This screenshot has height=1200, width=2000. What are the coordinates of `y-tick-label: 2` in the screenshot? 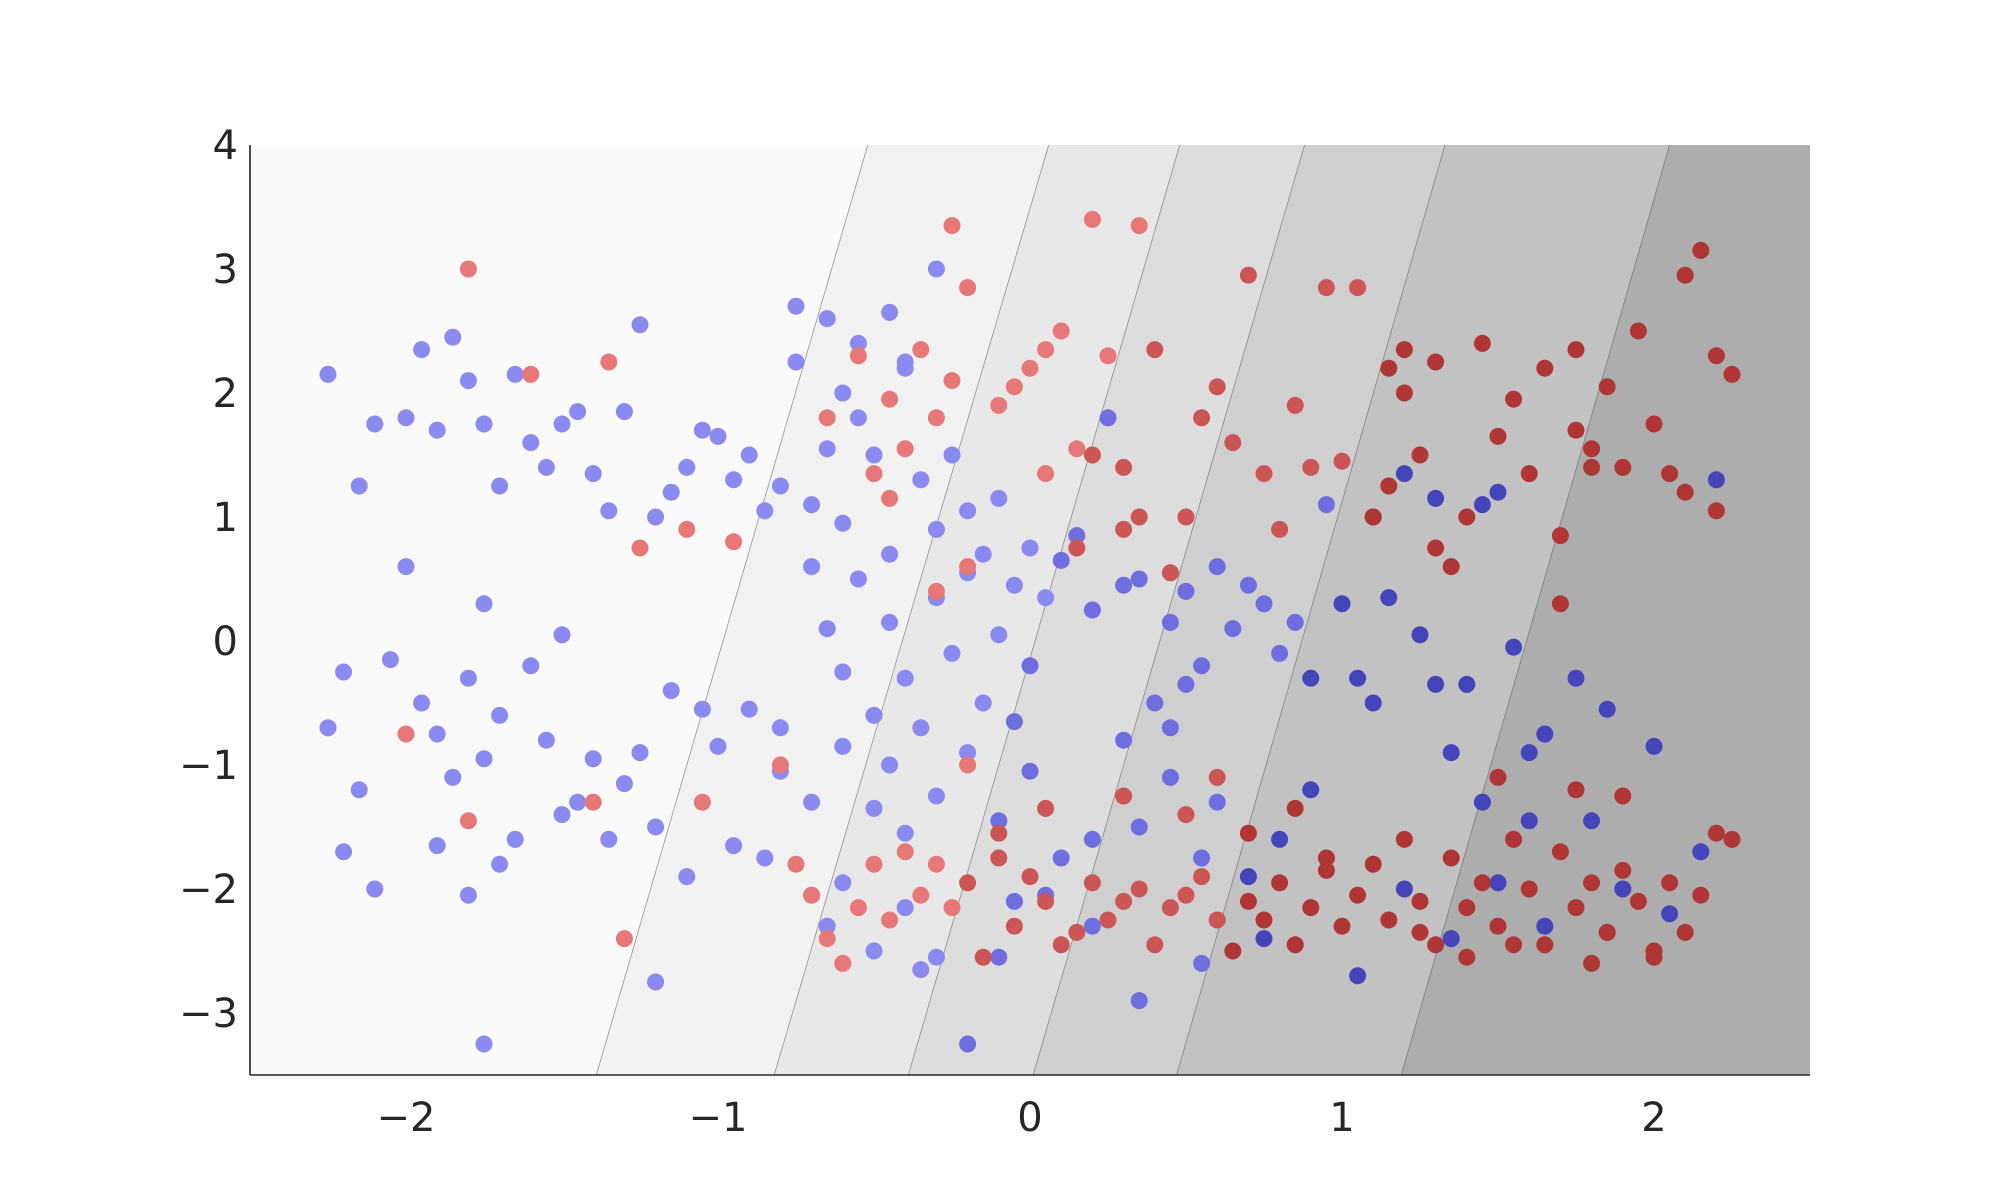 It's located at (225, 394).